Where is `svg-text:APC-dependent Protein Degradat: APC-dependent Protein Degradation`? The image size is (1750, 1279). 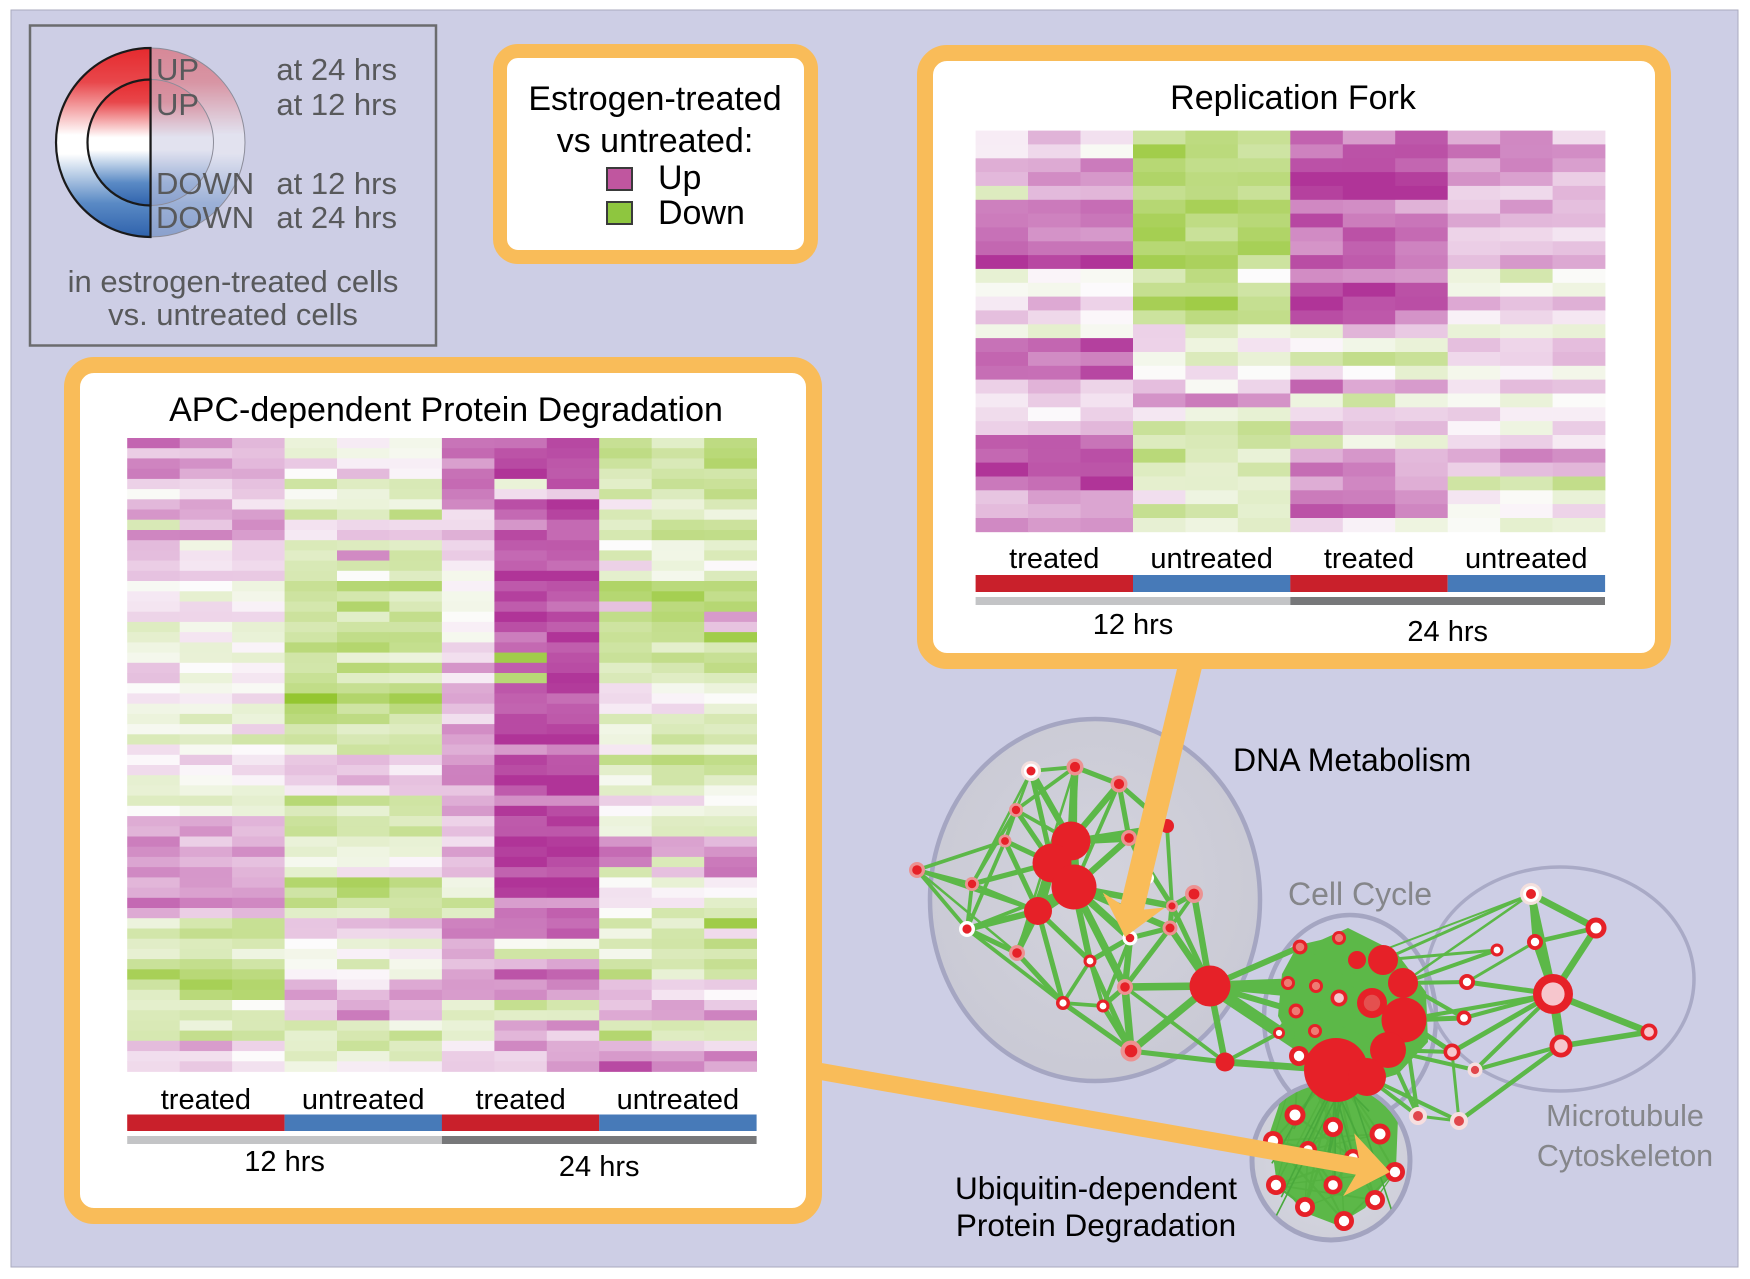
svg-text:APC-dependent Protein Degradat: APC-dependent Protein Degradation is located at coordinates (446, 410).